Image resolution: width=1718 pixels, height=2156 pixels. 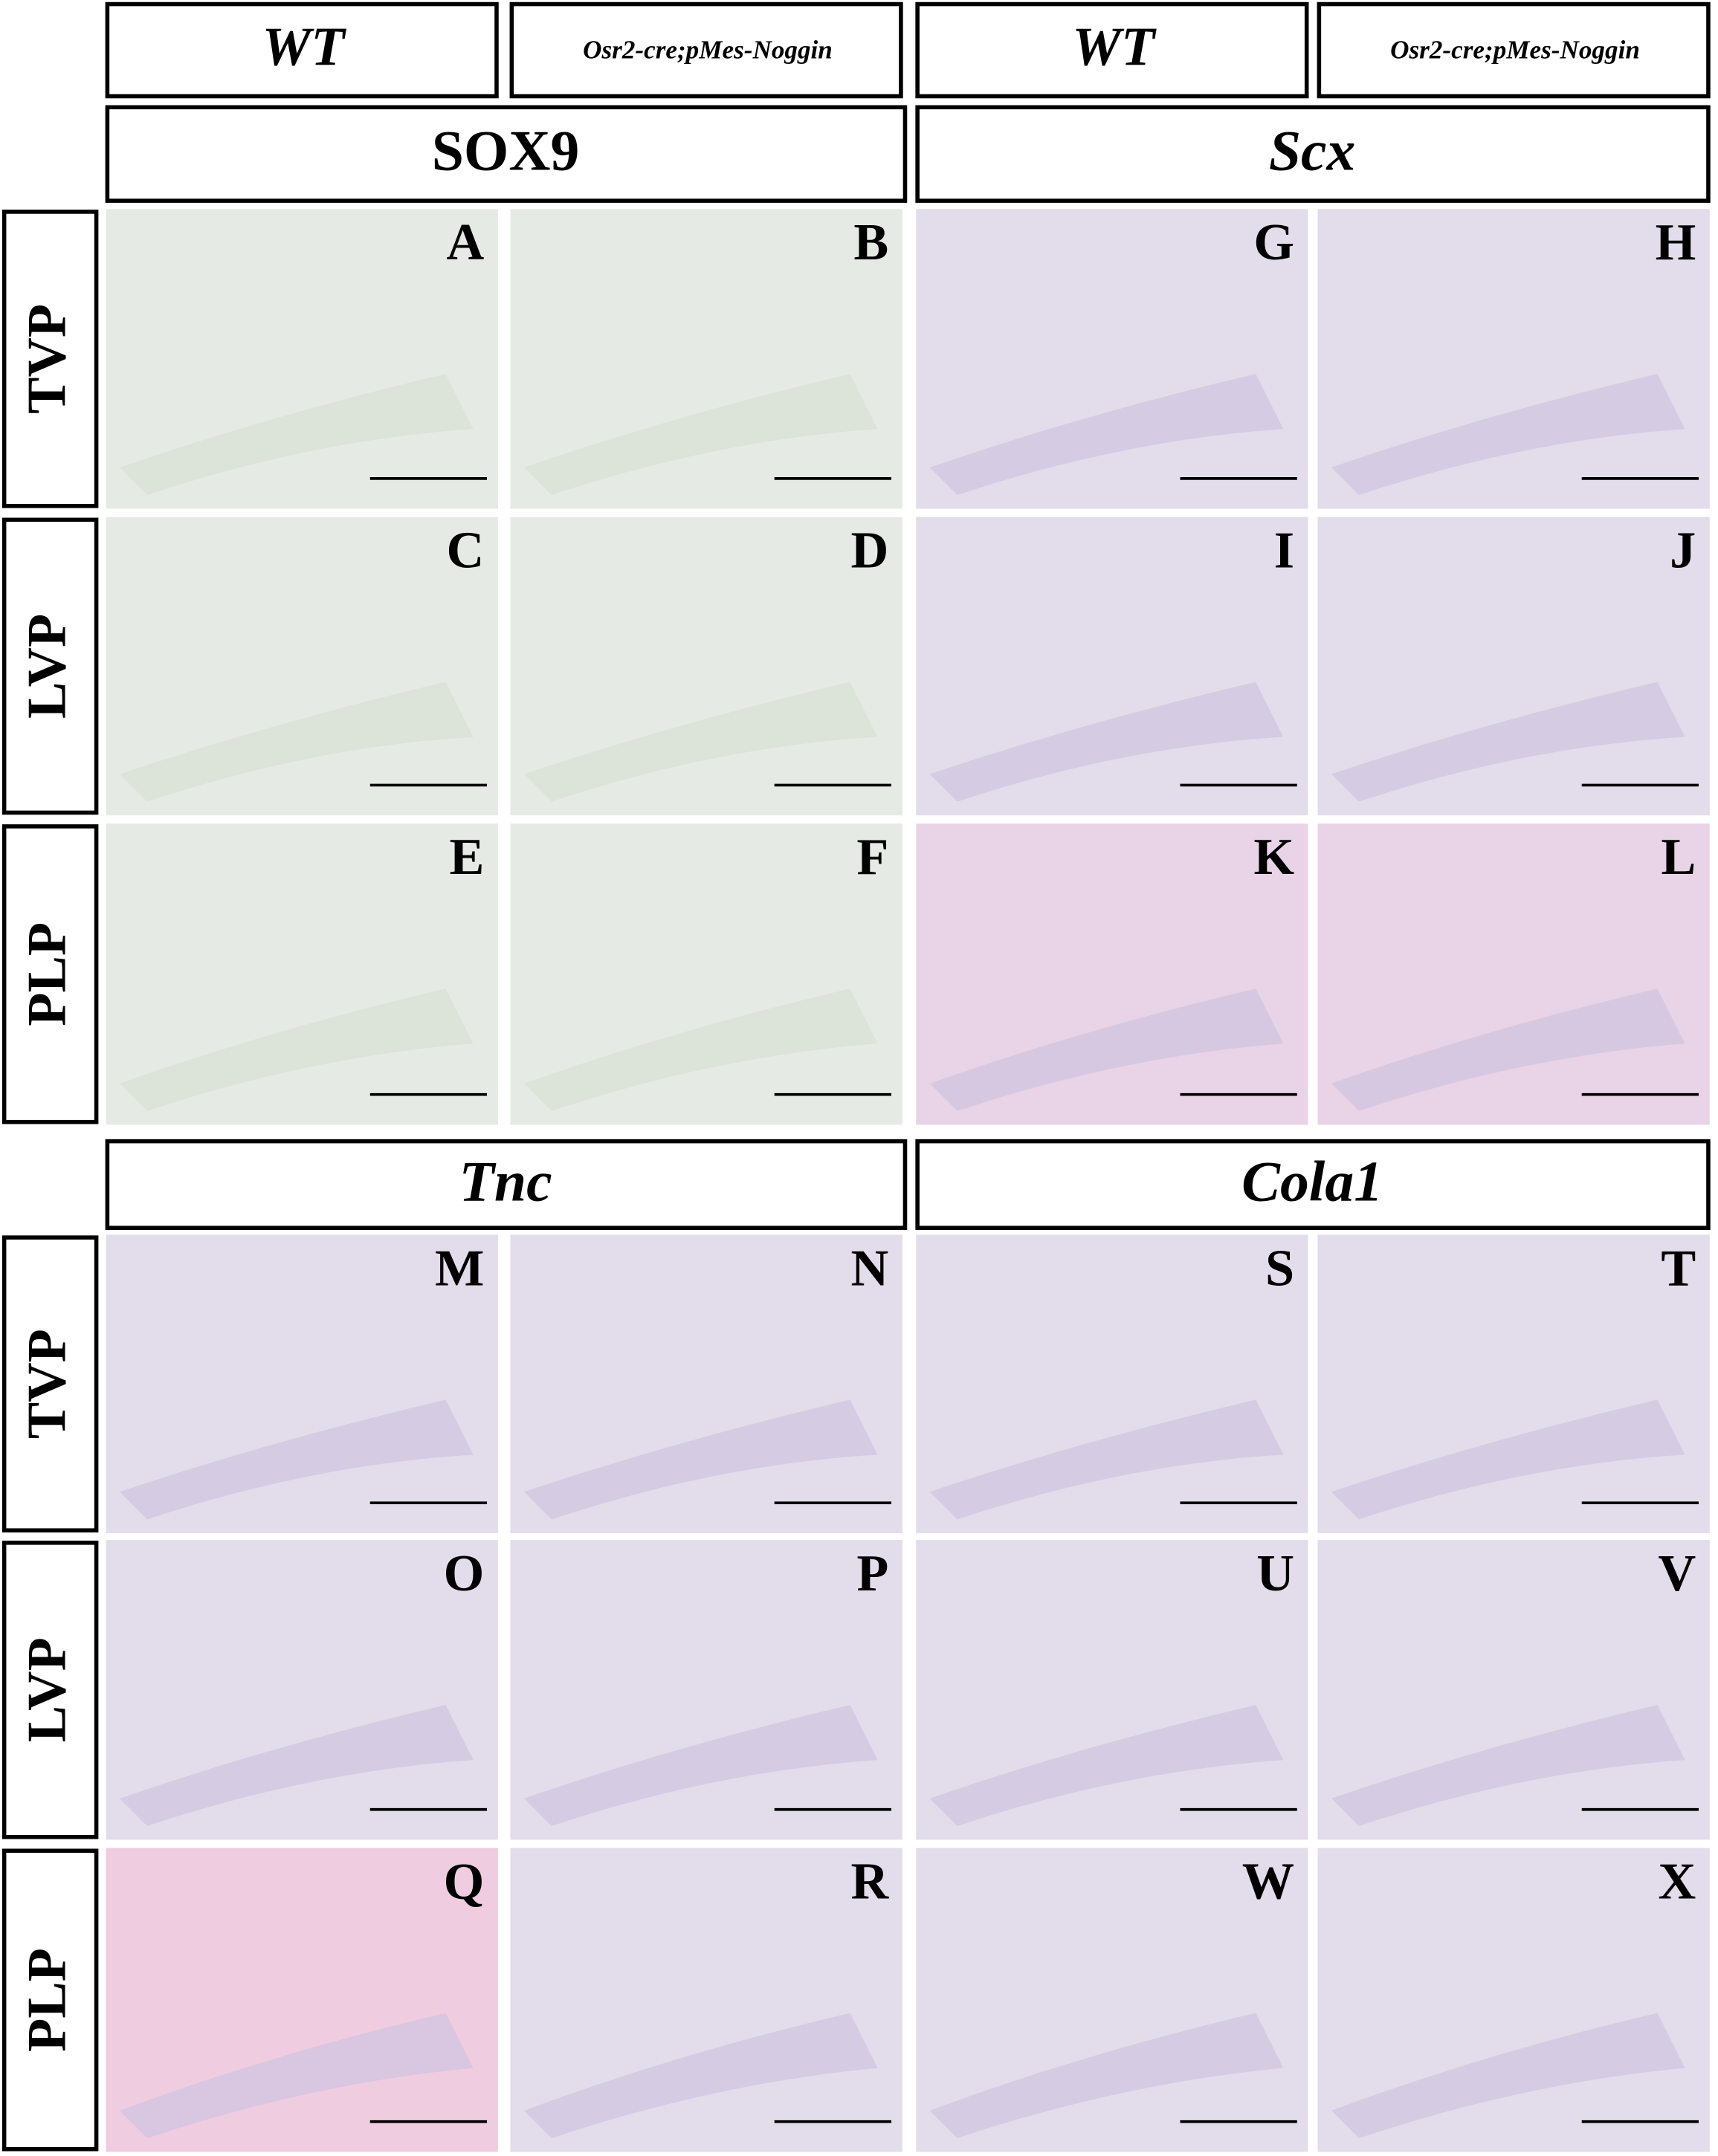 I want to click on panel-letter: P, so click(x=872, y=1573).